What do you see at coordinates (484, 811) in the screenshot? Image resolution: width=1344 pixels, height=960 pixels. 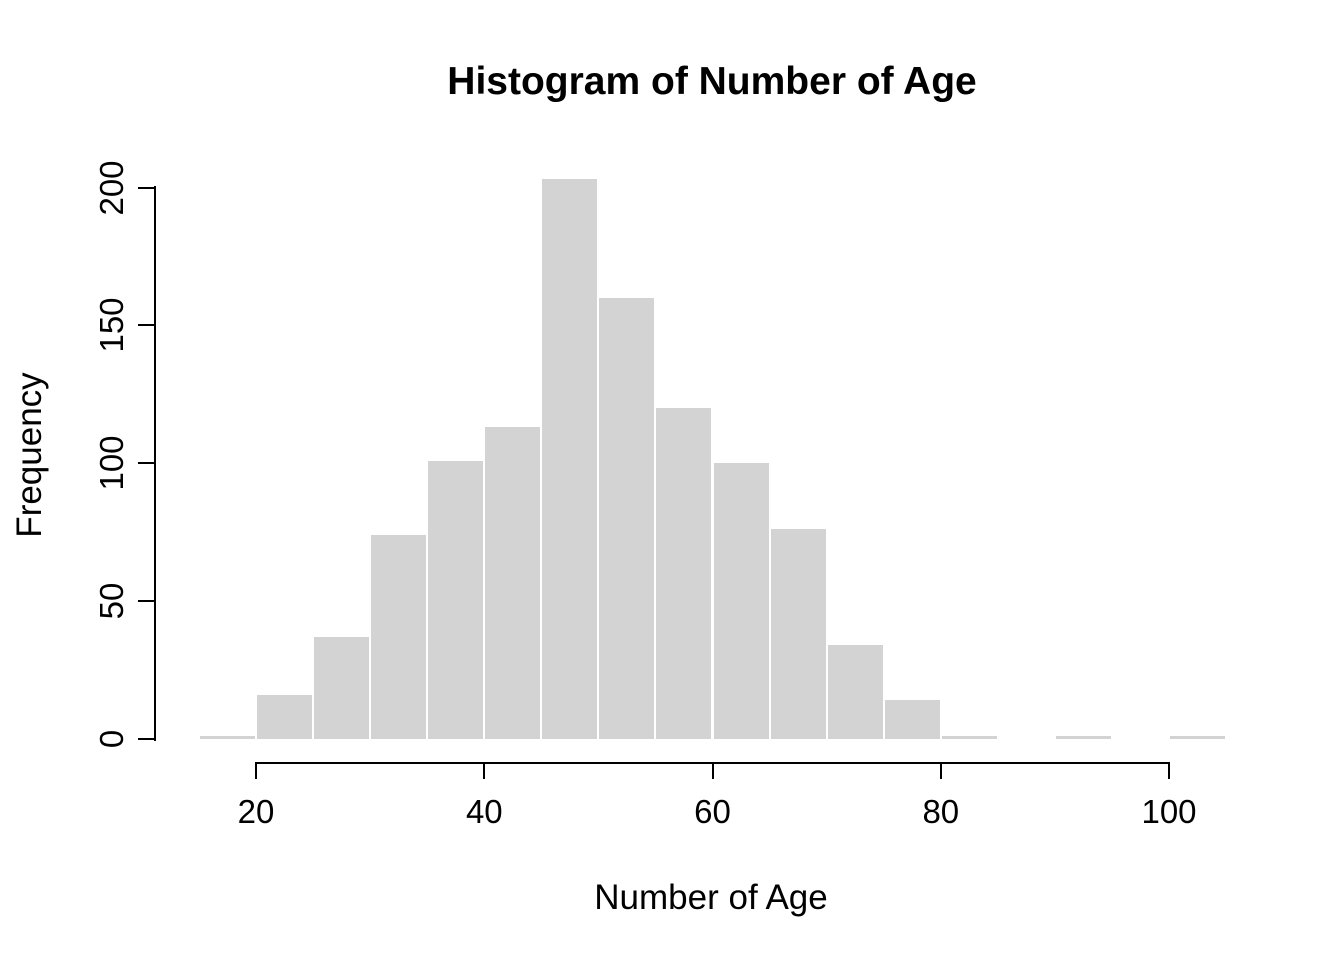 I see `x-tick-label: 40` at bounding box center [484, 811].